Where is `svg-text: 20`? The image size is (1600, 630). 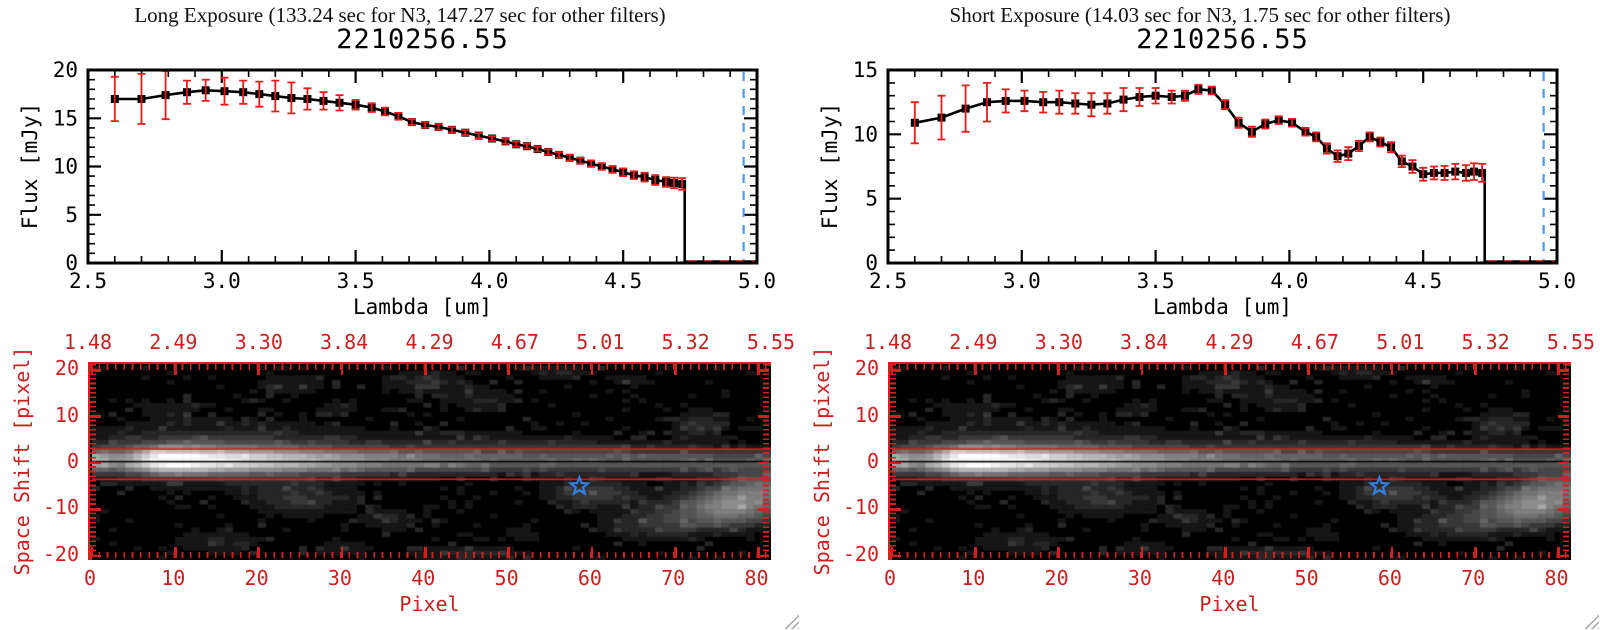
svg-text: 20 is located at coordinates (65, 70).